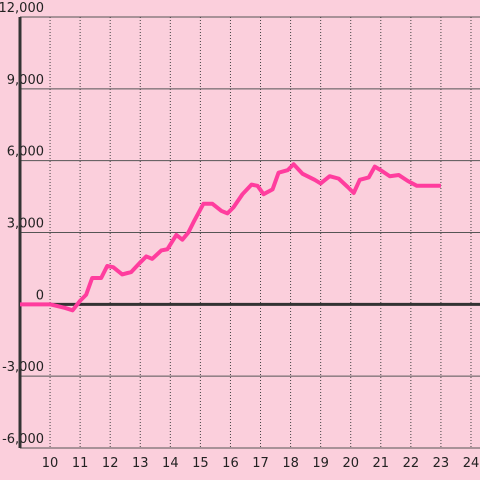 The height and width of the screenshot is (480, 480). Describe the element at coordinates (22, 8) in the screenshot. I see `y-tick-label: 12,000` at that location.